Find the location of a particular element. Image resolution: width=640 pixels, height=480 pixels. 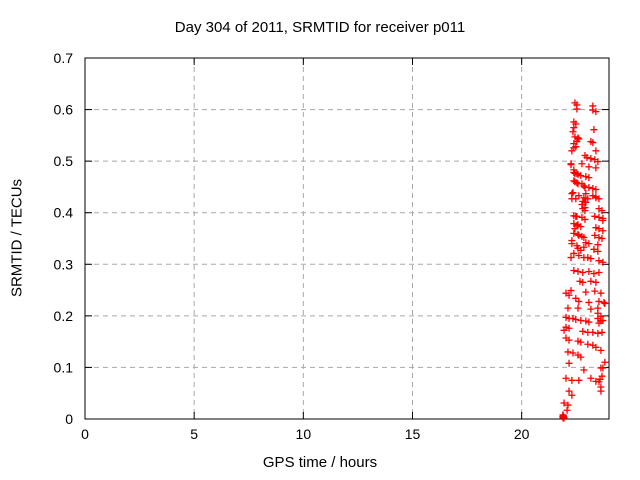

y-tick-label: 0.6 is located at coordinates (64, 110).